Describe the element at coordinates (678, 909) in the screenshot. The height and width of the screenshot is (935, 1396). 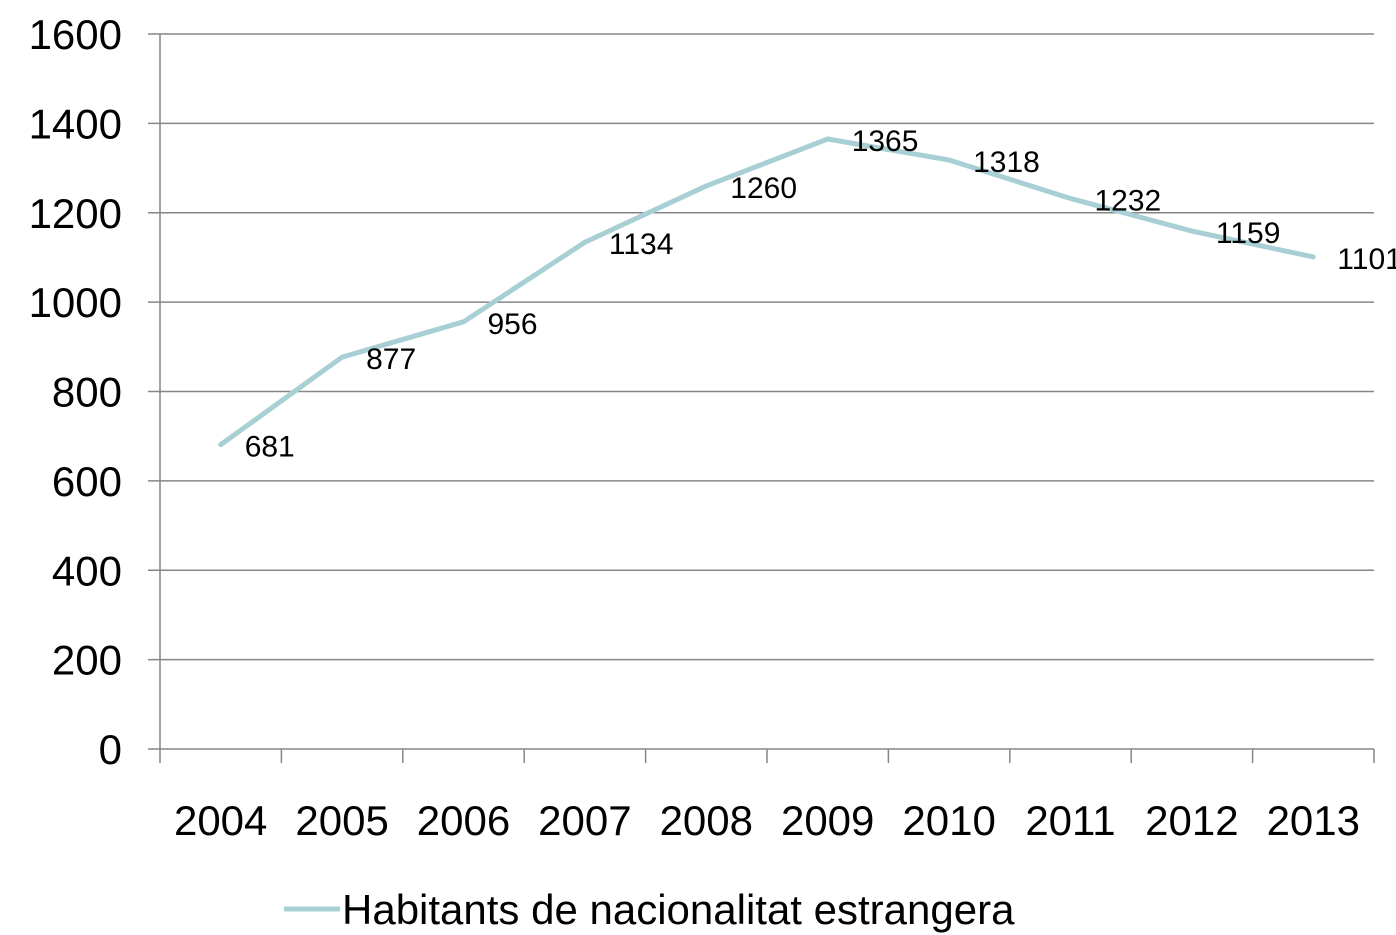
I see `legend-label: Habitants de nacionalitat estrangera` at that location.